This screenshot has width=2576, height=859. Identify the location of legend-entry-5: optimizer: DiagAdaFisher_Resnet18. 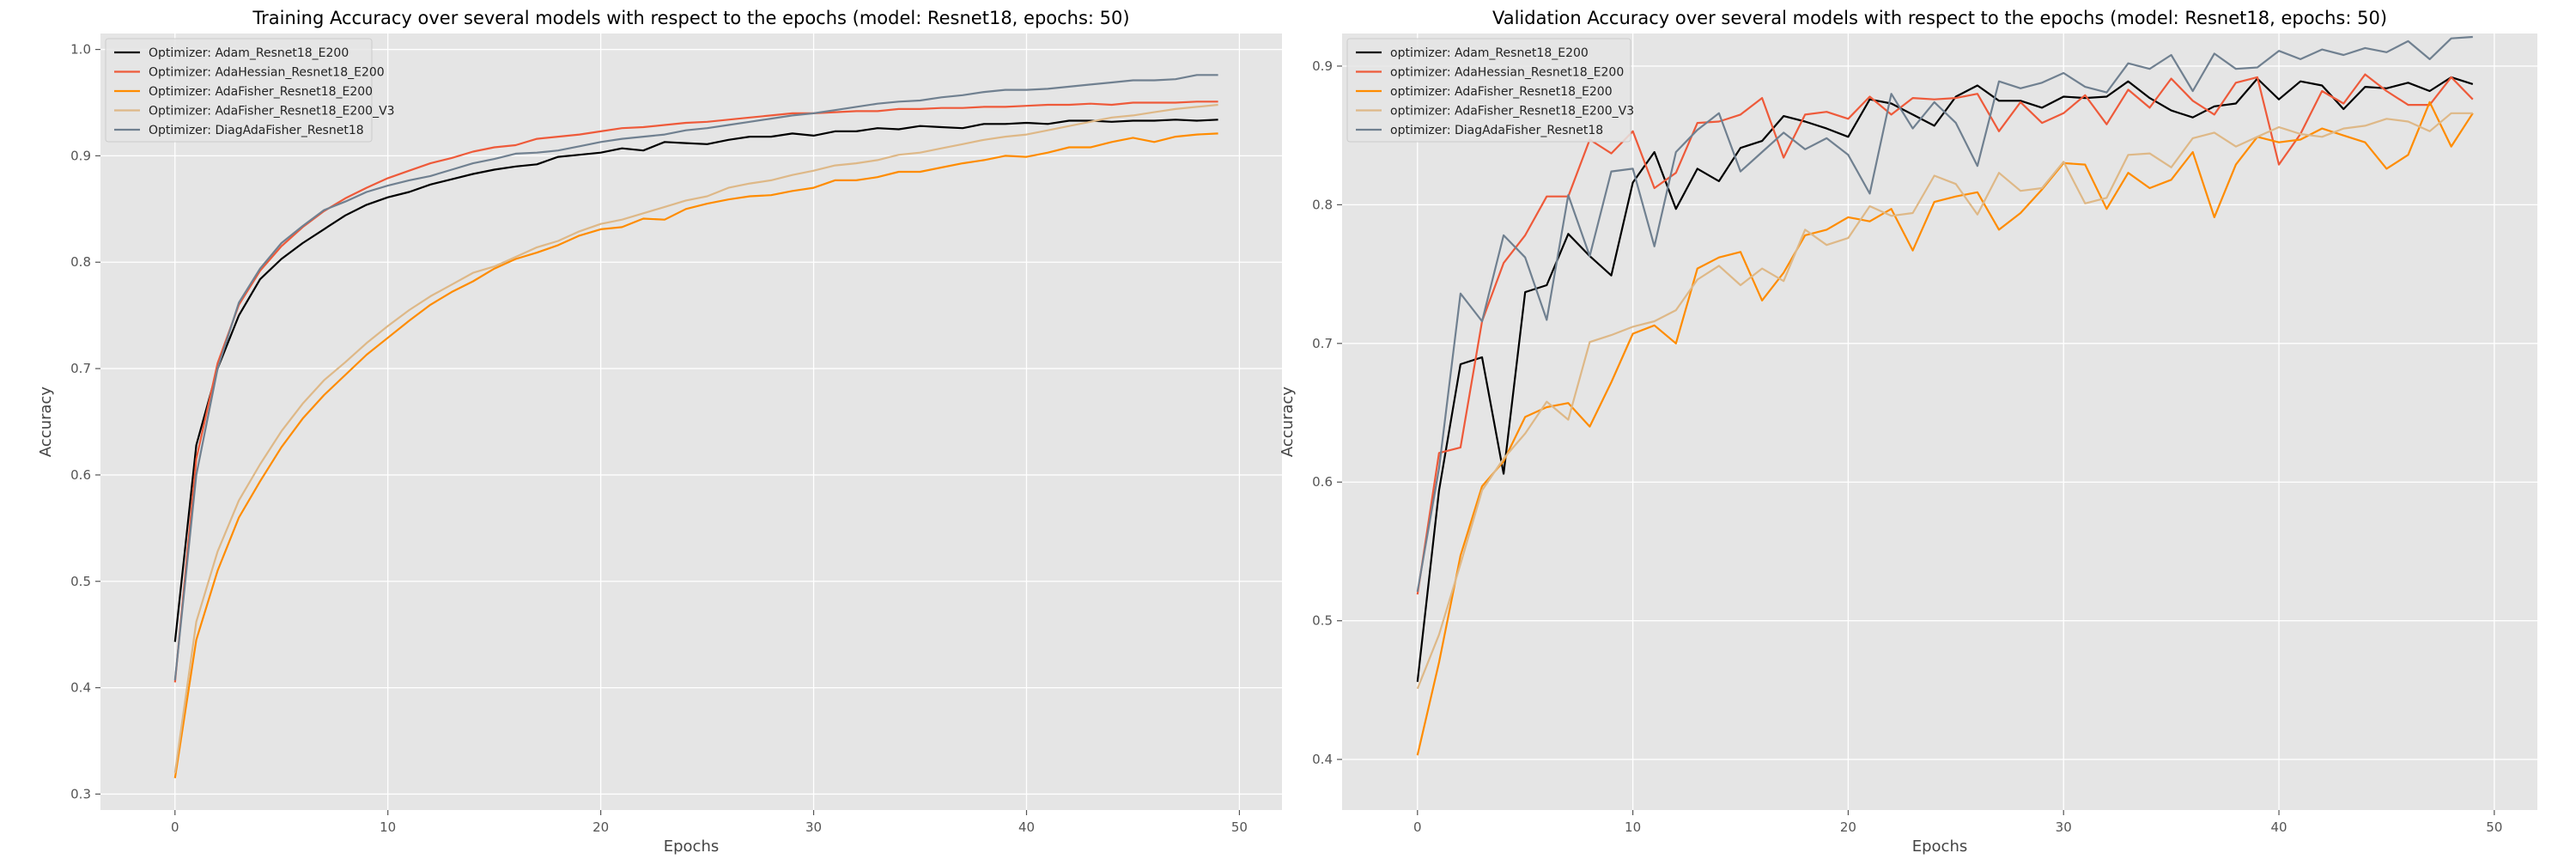
(1496, 130).